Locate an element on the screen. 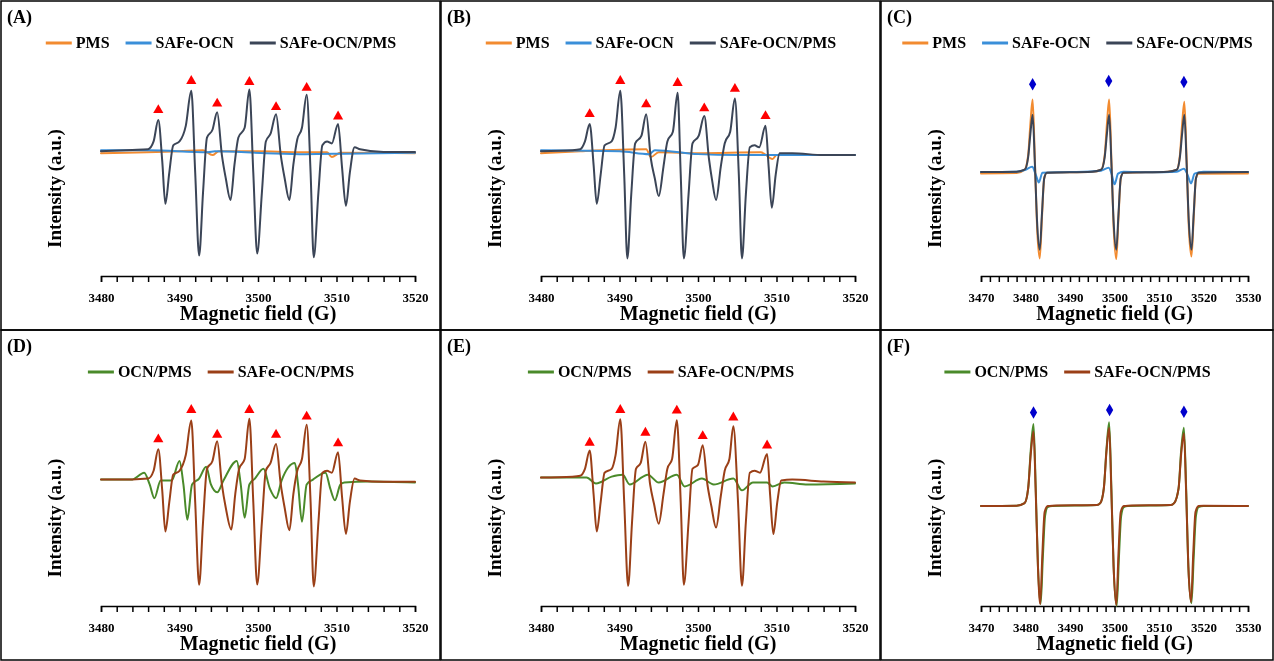 The height and width of the screenshot is (661, 1274). chart-title: (D) is located at coordinates (19, 346).